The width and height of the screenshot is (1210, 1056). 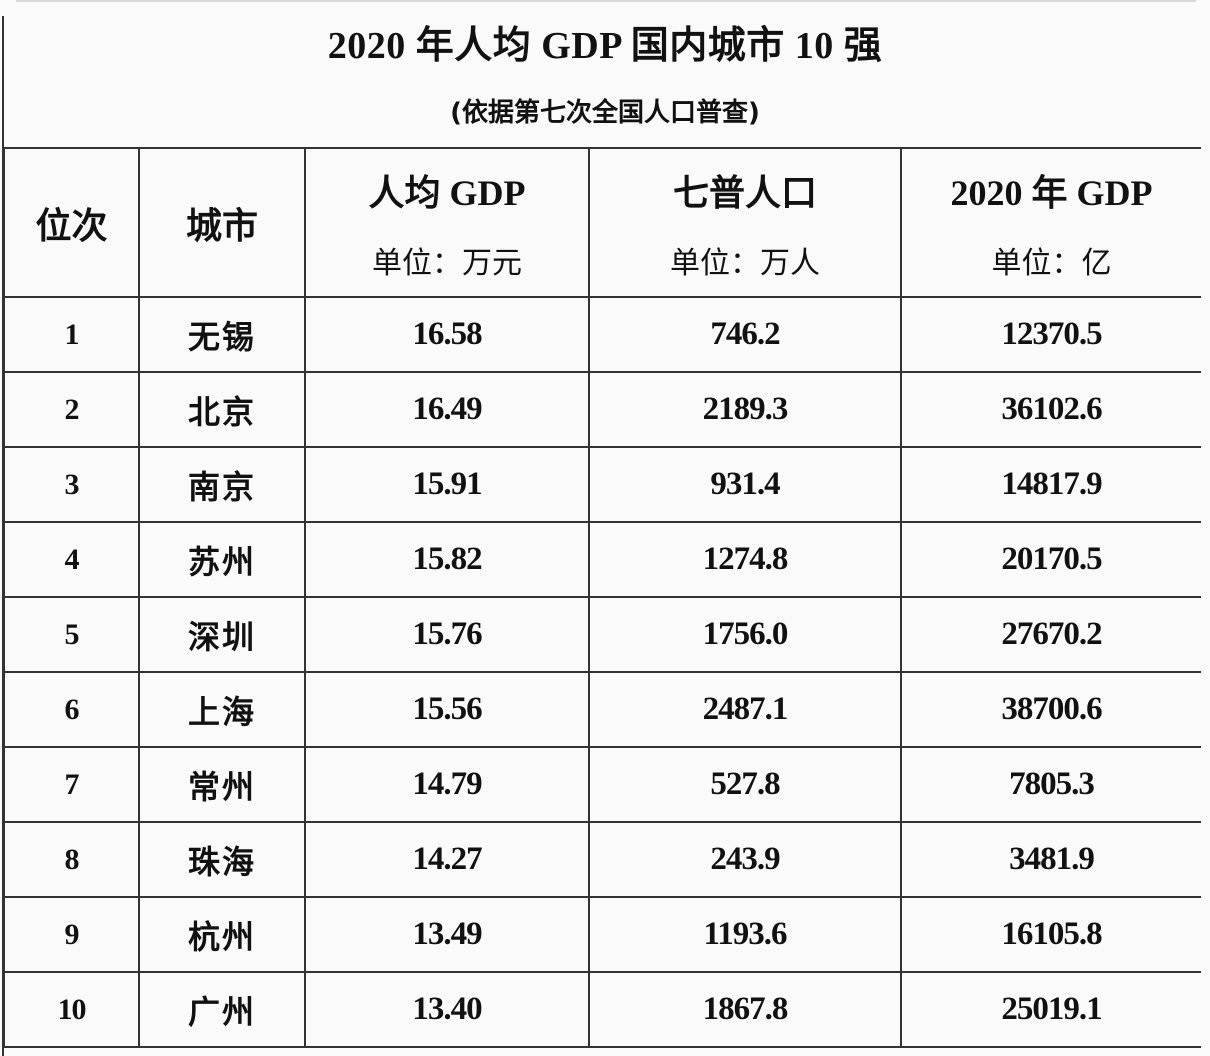 What do you see at coordinates (446, 859) in the screenshot?
I see `cell-gdp-per-capita: 14.27` at bounding box center [446, 859].